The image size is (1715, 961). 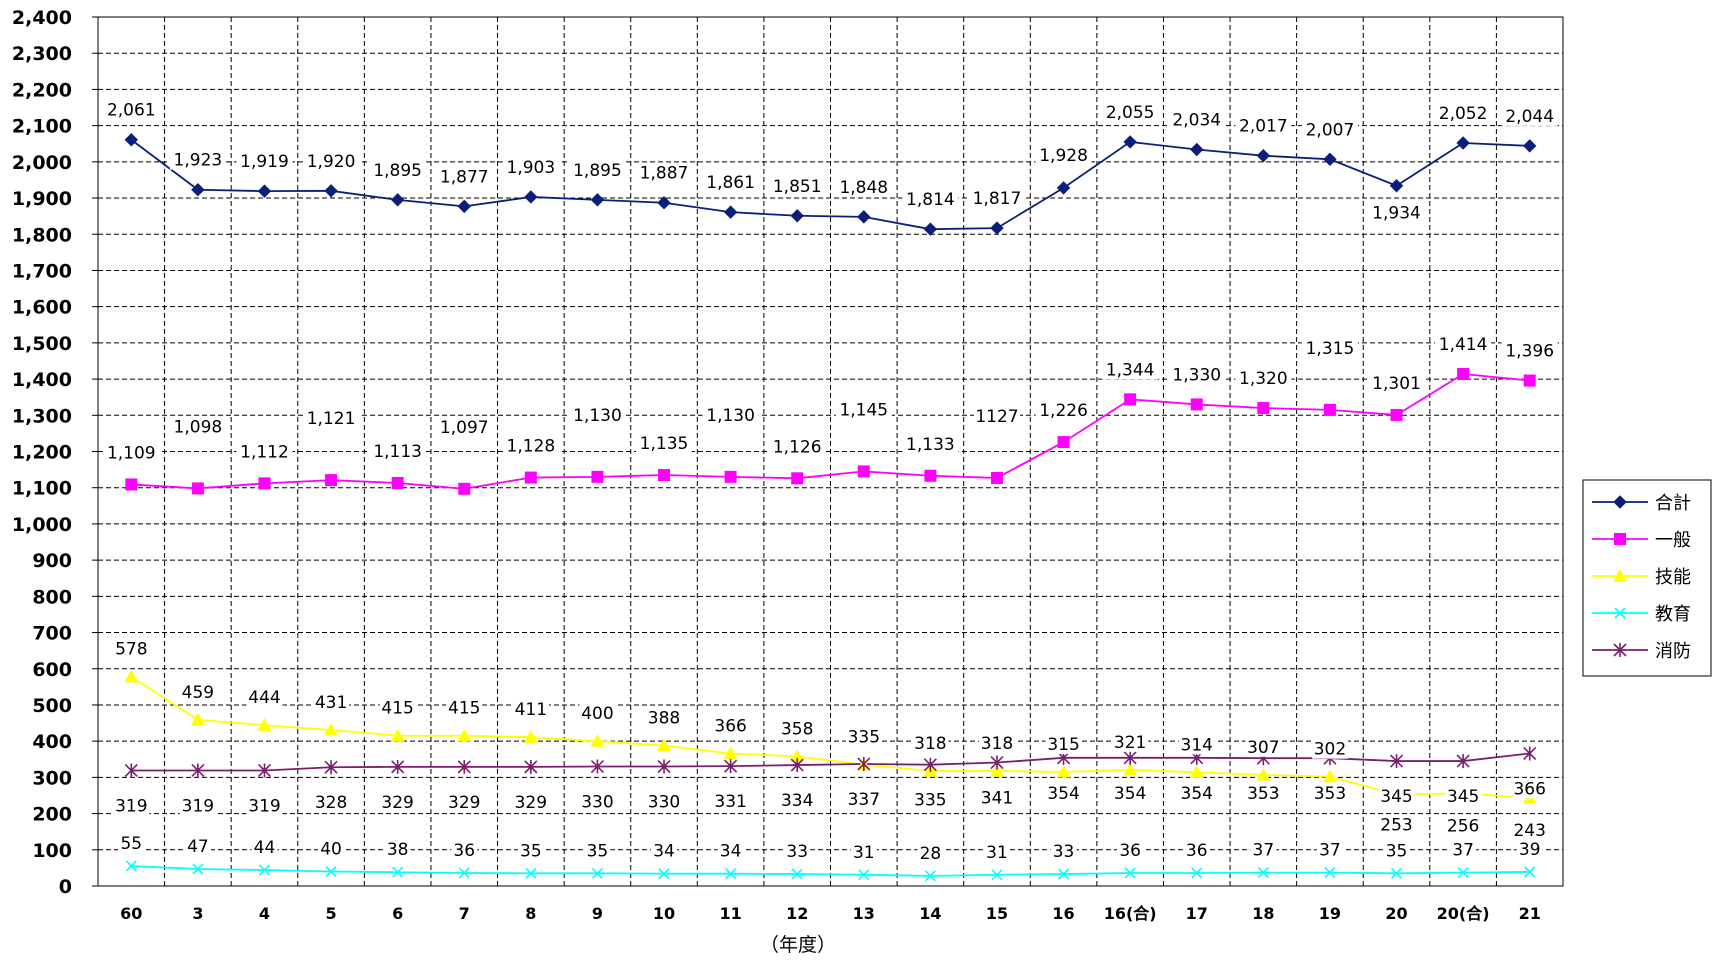 What do you see at coordinates (1330, 750) in the screenshot?
I see `data-label: 302` at bounding box center [1330, 750].